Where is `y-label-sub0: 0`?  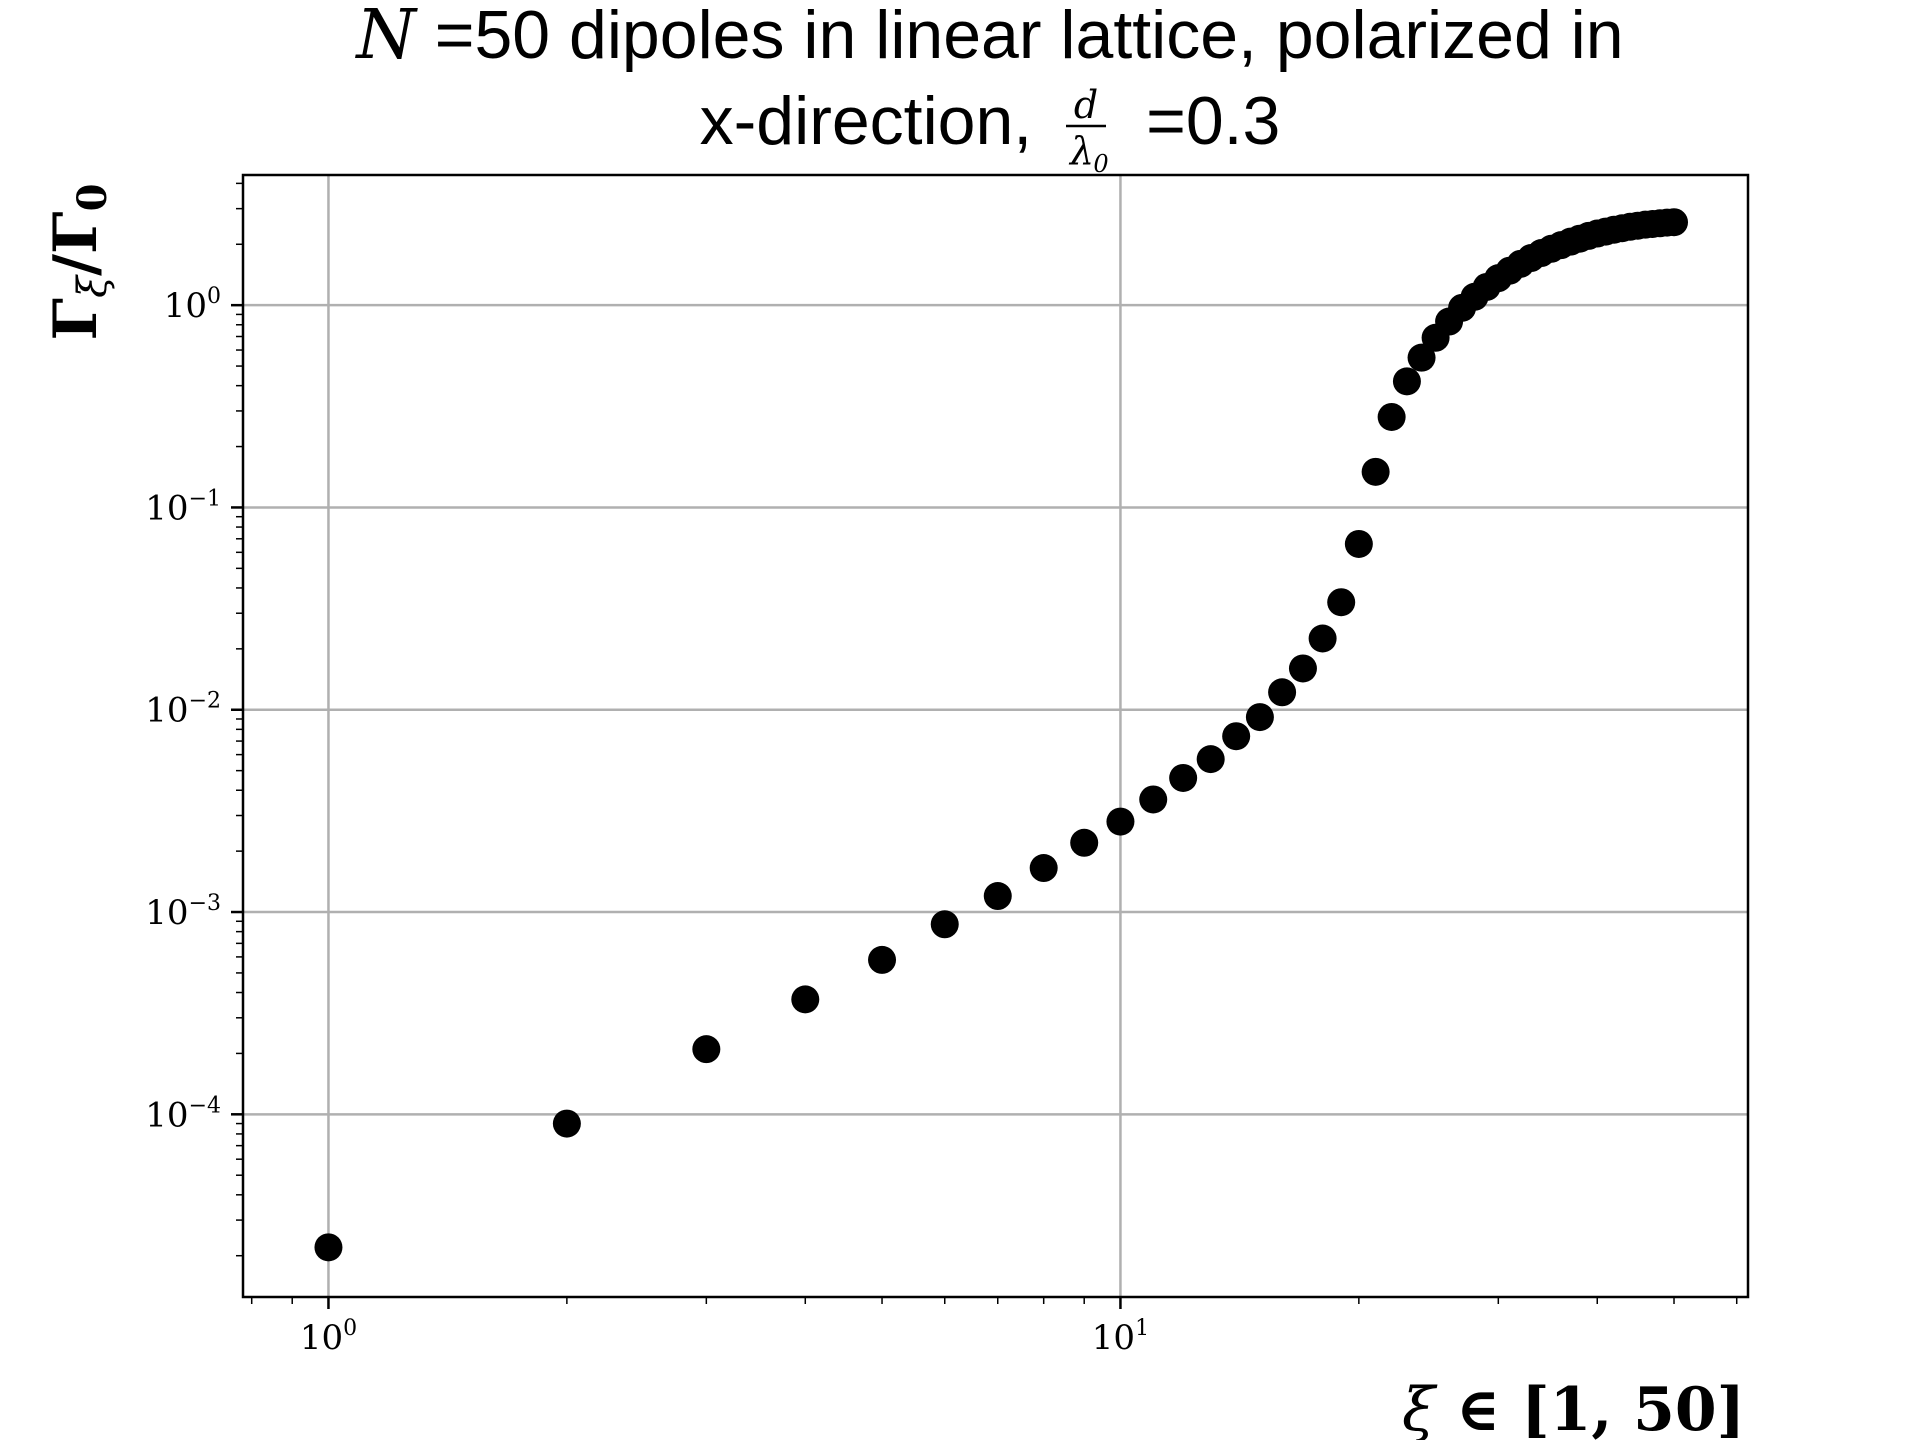
y-label-sub0: 0 is located at coordinates (92, 198).